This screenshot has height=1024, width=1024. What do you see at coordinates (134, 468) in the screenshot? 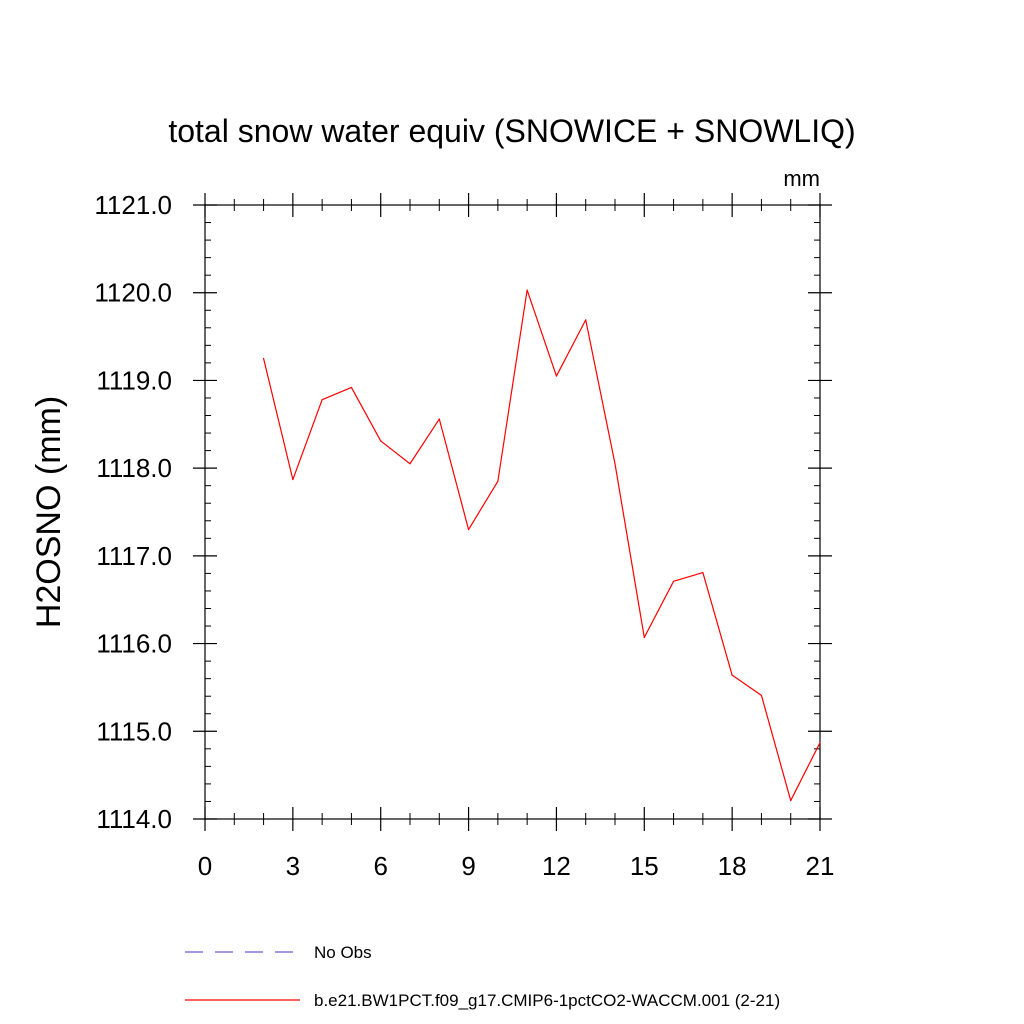
I see `y-tick-label: 1118.0` at bounding box center [134, 468].